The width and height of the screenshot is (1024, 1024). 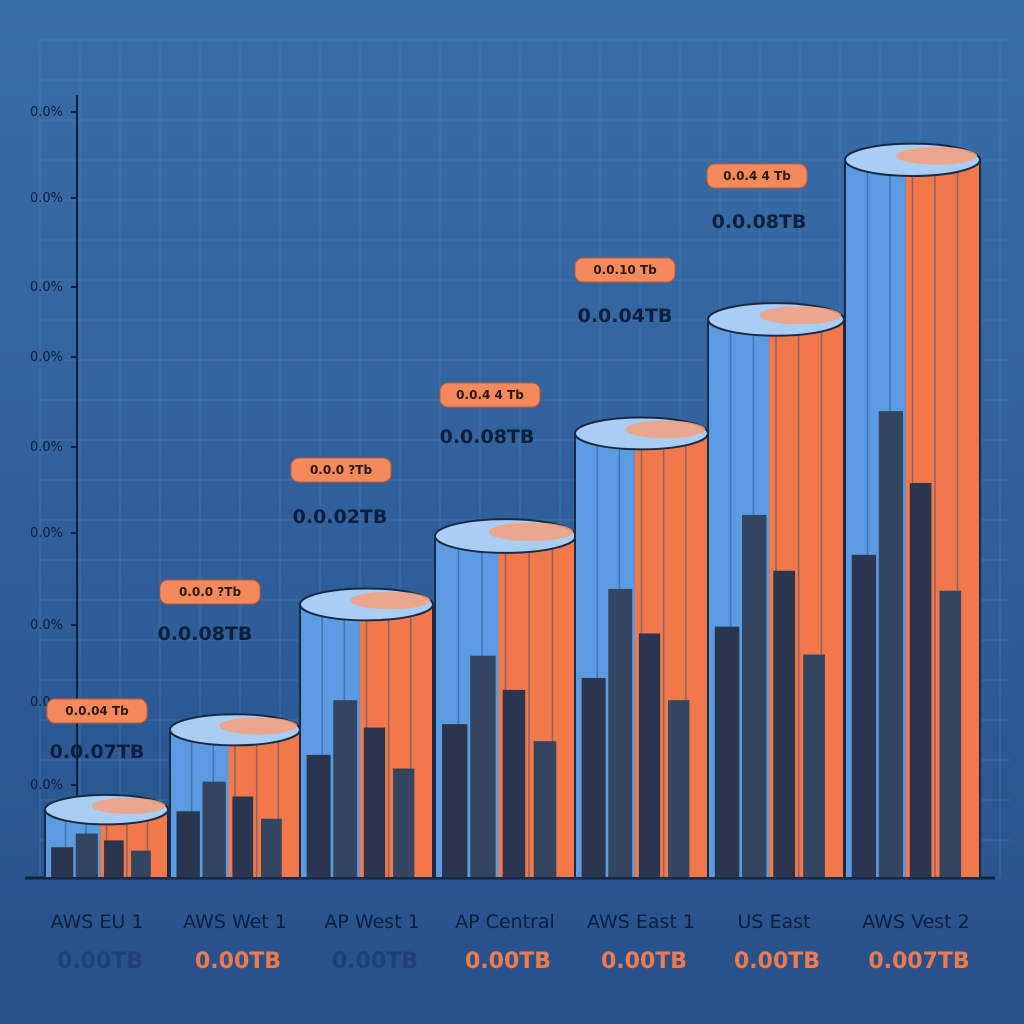 What do you see at coordinates (505, 922) in the screenshot?
I see `category-label: AP Central` at bounding box center [505, 922].